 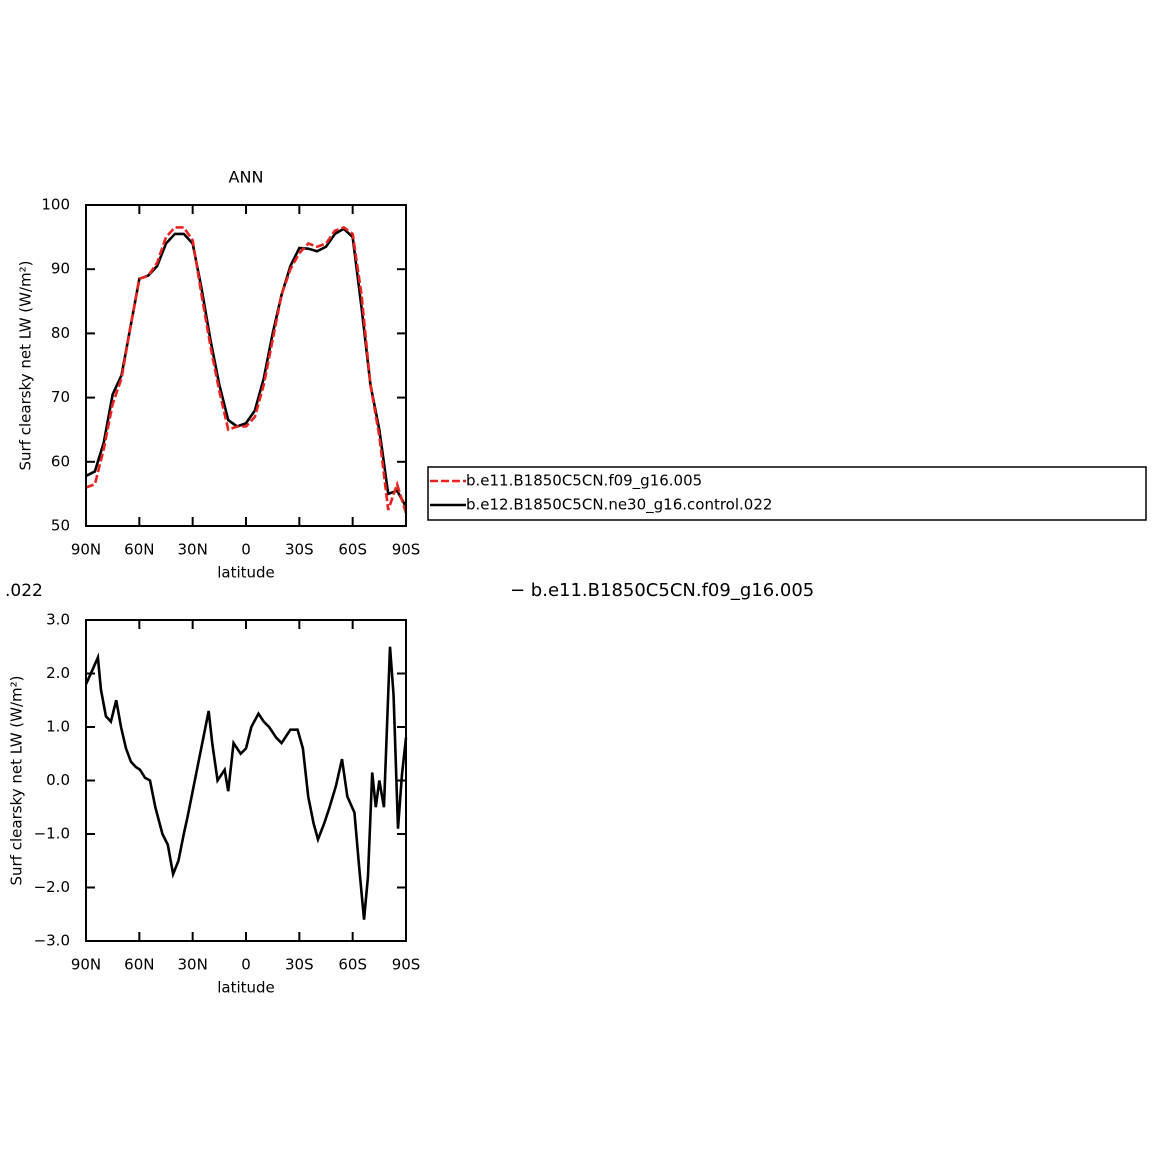 I want to click on y-tick-label: 70, so click(x=60, y=397).